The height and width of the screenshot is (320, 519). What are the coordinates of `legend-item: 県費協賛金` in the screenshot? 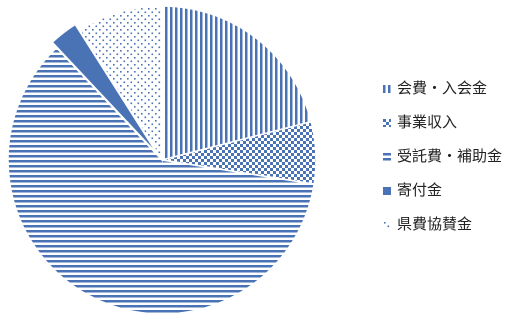 It's located at (442, 224).